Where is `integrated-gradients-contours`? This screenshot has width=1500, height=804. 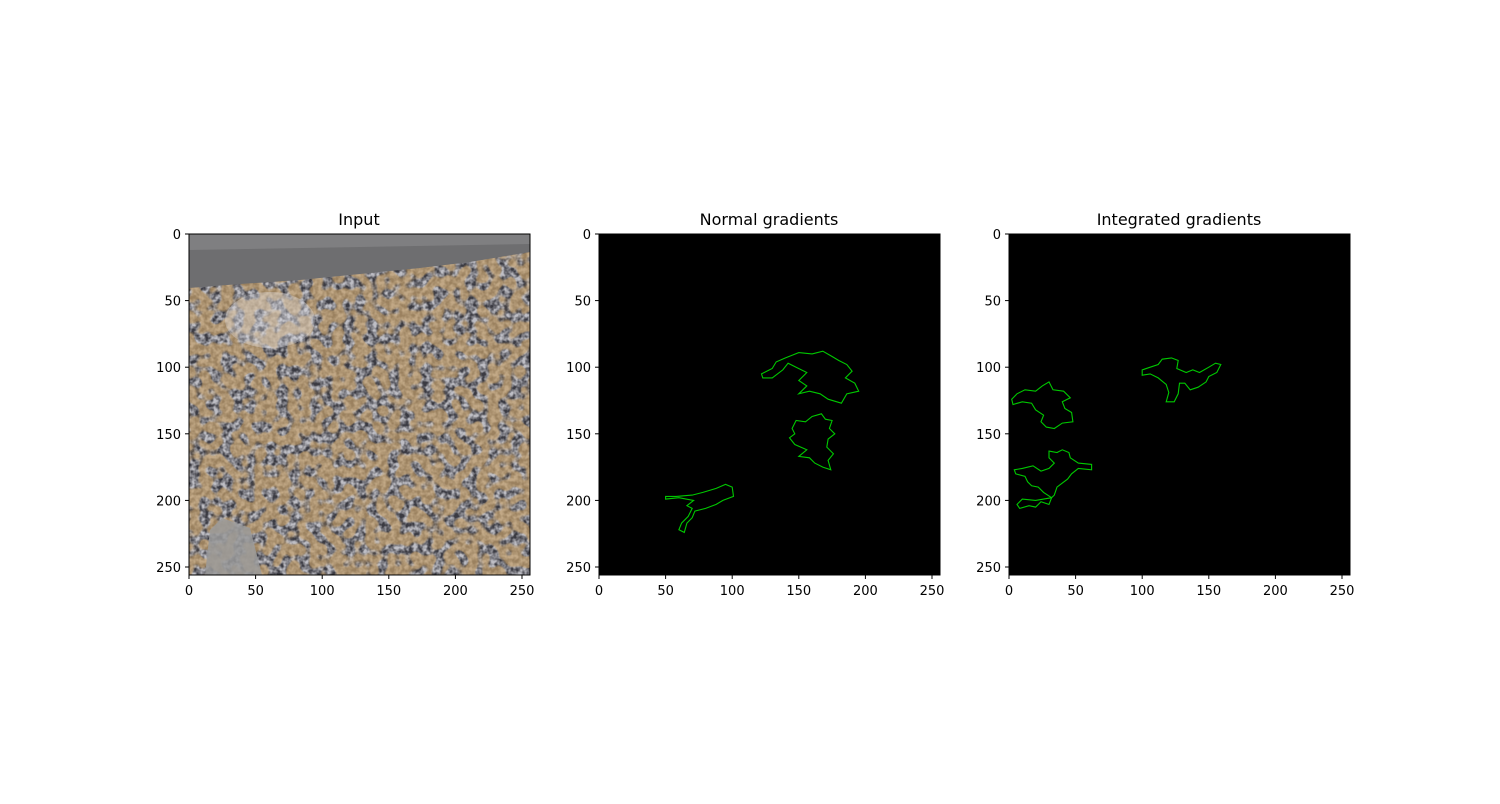
integrated-gradients-contours is located at coordinates (1116, 433).